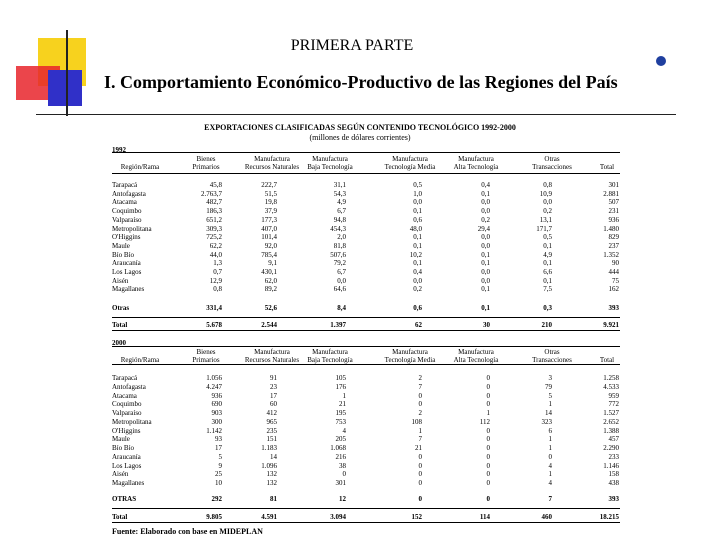 Image resolution: width=720 pixels, height=540 pixels. I want to click on row-cell: 10, so click(218, 483).